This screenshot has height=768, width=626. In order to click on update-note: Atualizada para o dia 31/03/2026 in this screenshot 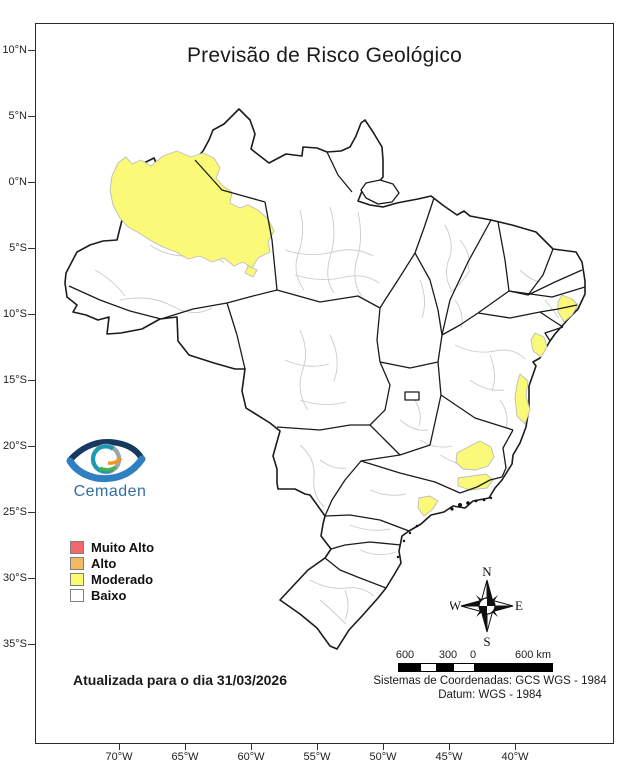, I will do `click(180, 680)`.